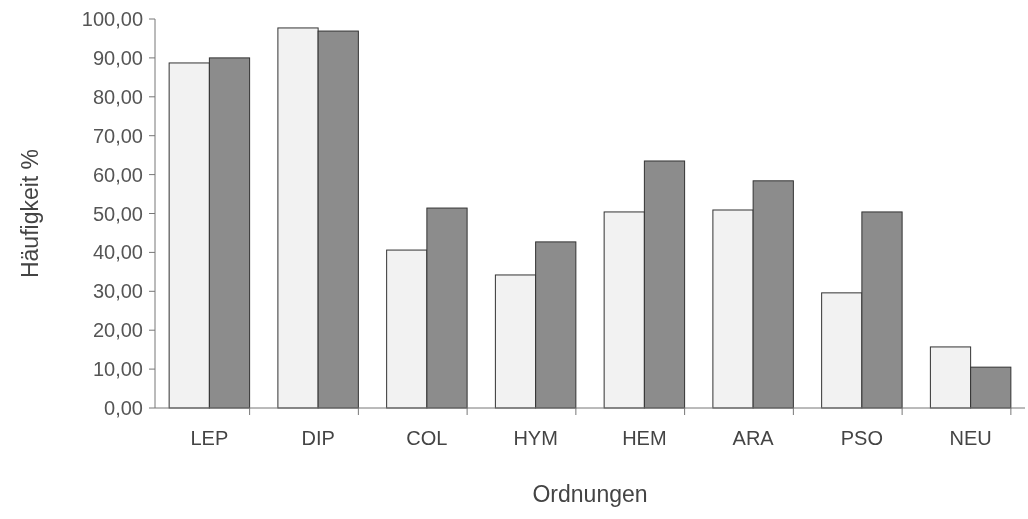 Image resolution: width=1028 pixels, height=519 pixels. I want to click on y-tick-label: 20,00, so click(117, 330).